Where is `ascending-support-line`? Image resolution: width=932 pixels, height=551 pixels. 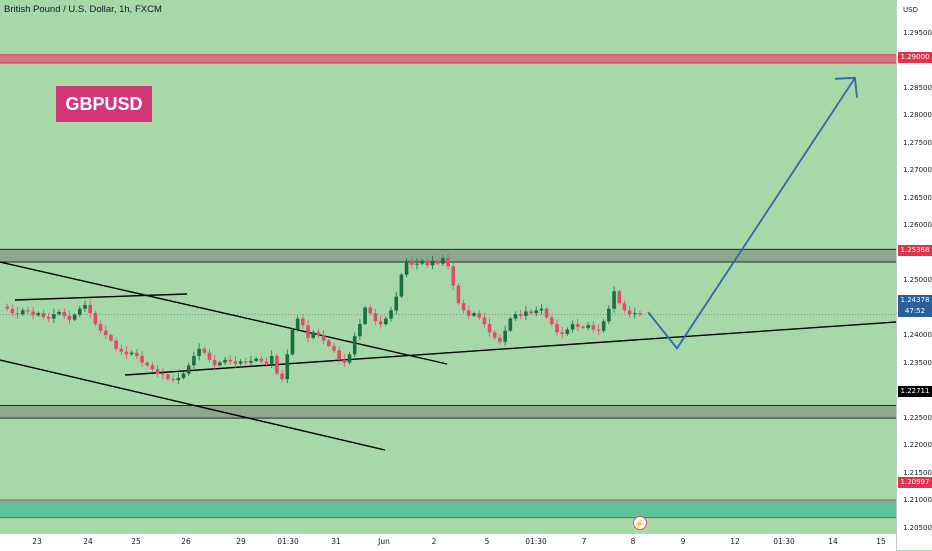
ascending-support-line is located at coordinates (510, 348).